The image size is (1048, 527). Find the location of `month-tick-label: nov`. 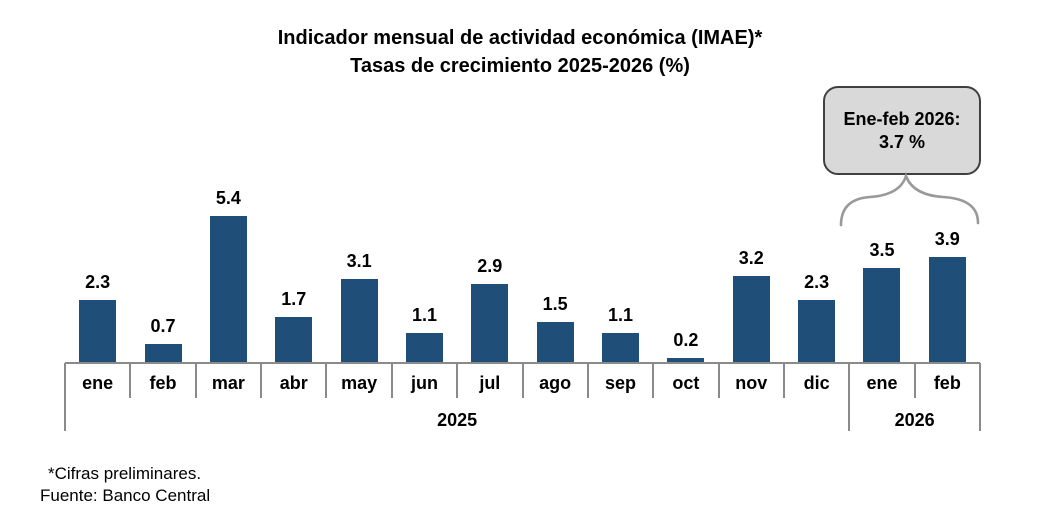

month-tick-label: nov is located at coordinates (751, 383).